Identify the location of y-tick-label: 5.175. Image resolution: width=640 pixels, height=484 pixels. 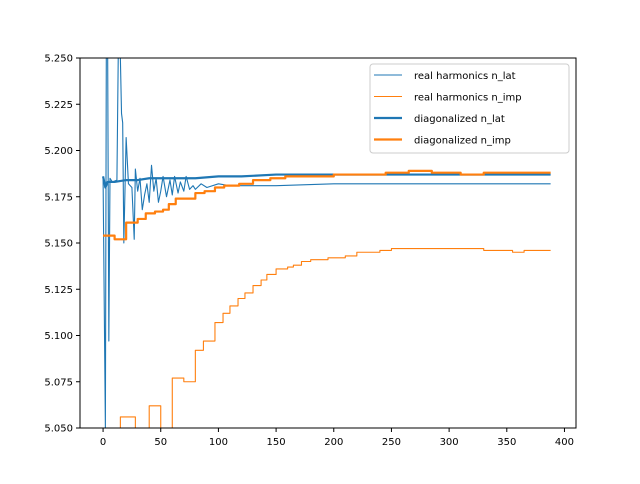
(58, 197).